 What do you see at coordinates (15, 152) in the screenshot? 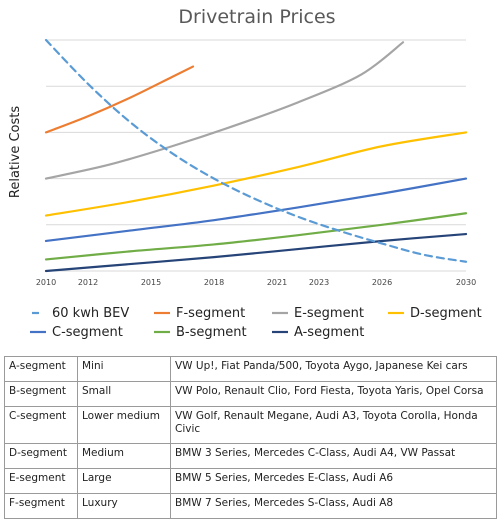
I see `y-axis-label: Relative Costs` at bounding box center [15, 152].